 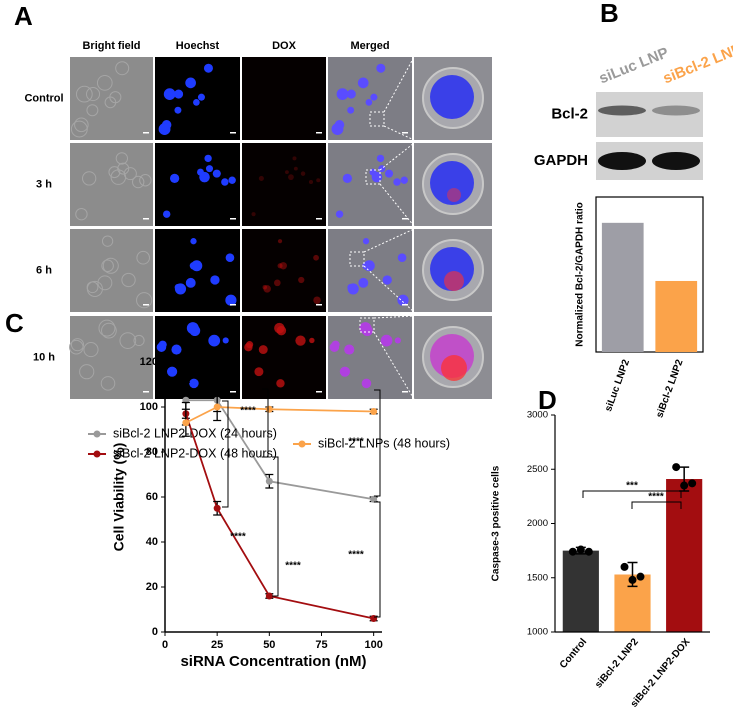 What do you see at coordinates (496, 523) in the screenshot?
I see `y-axis-label: Caspase-3 positive cells` at bounding box center [496, 523].